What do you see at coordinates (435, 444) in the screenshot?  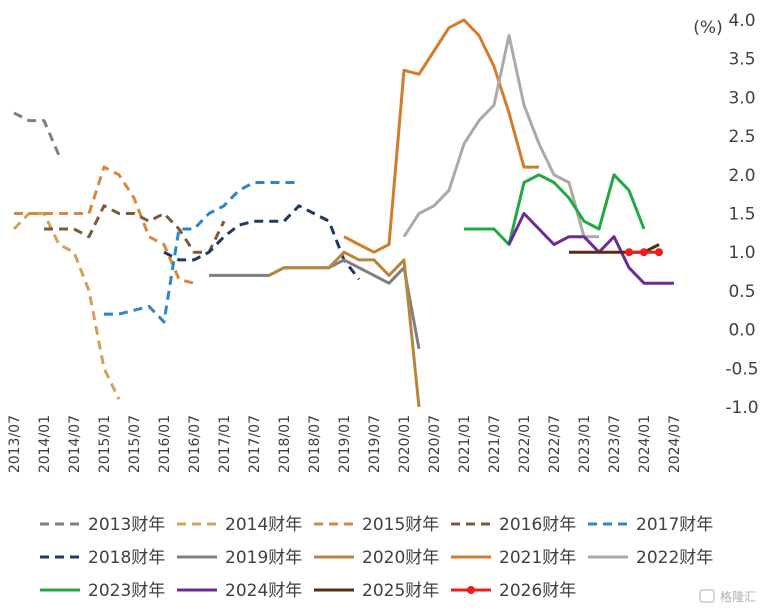 I see `x-tick-label: 2020/07` at bounding box center [435, 444].